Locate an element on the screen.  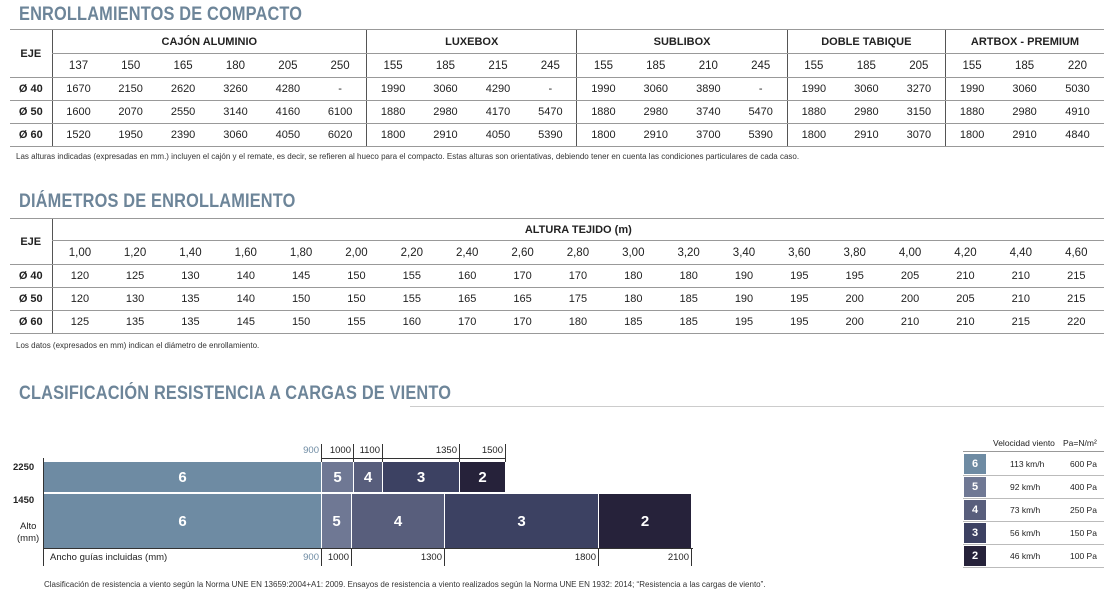
column-header: 245 is located at coordinates (761, 65).